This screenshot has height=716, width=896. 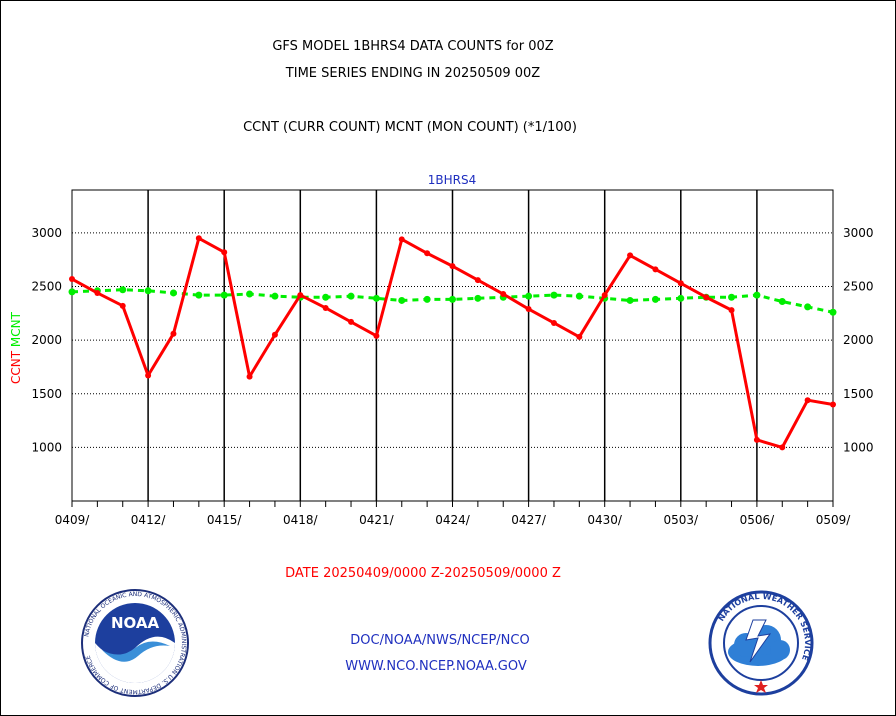 What do you see at coordinates (46, 447) in the screenshot?
I see `y-tick-label-left: 1000` at bounding box center [46, 447].